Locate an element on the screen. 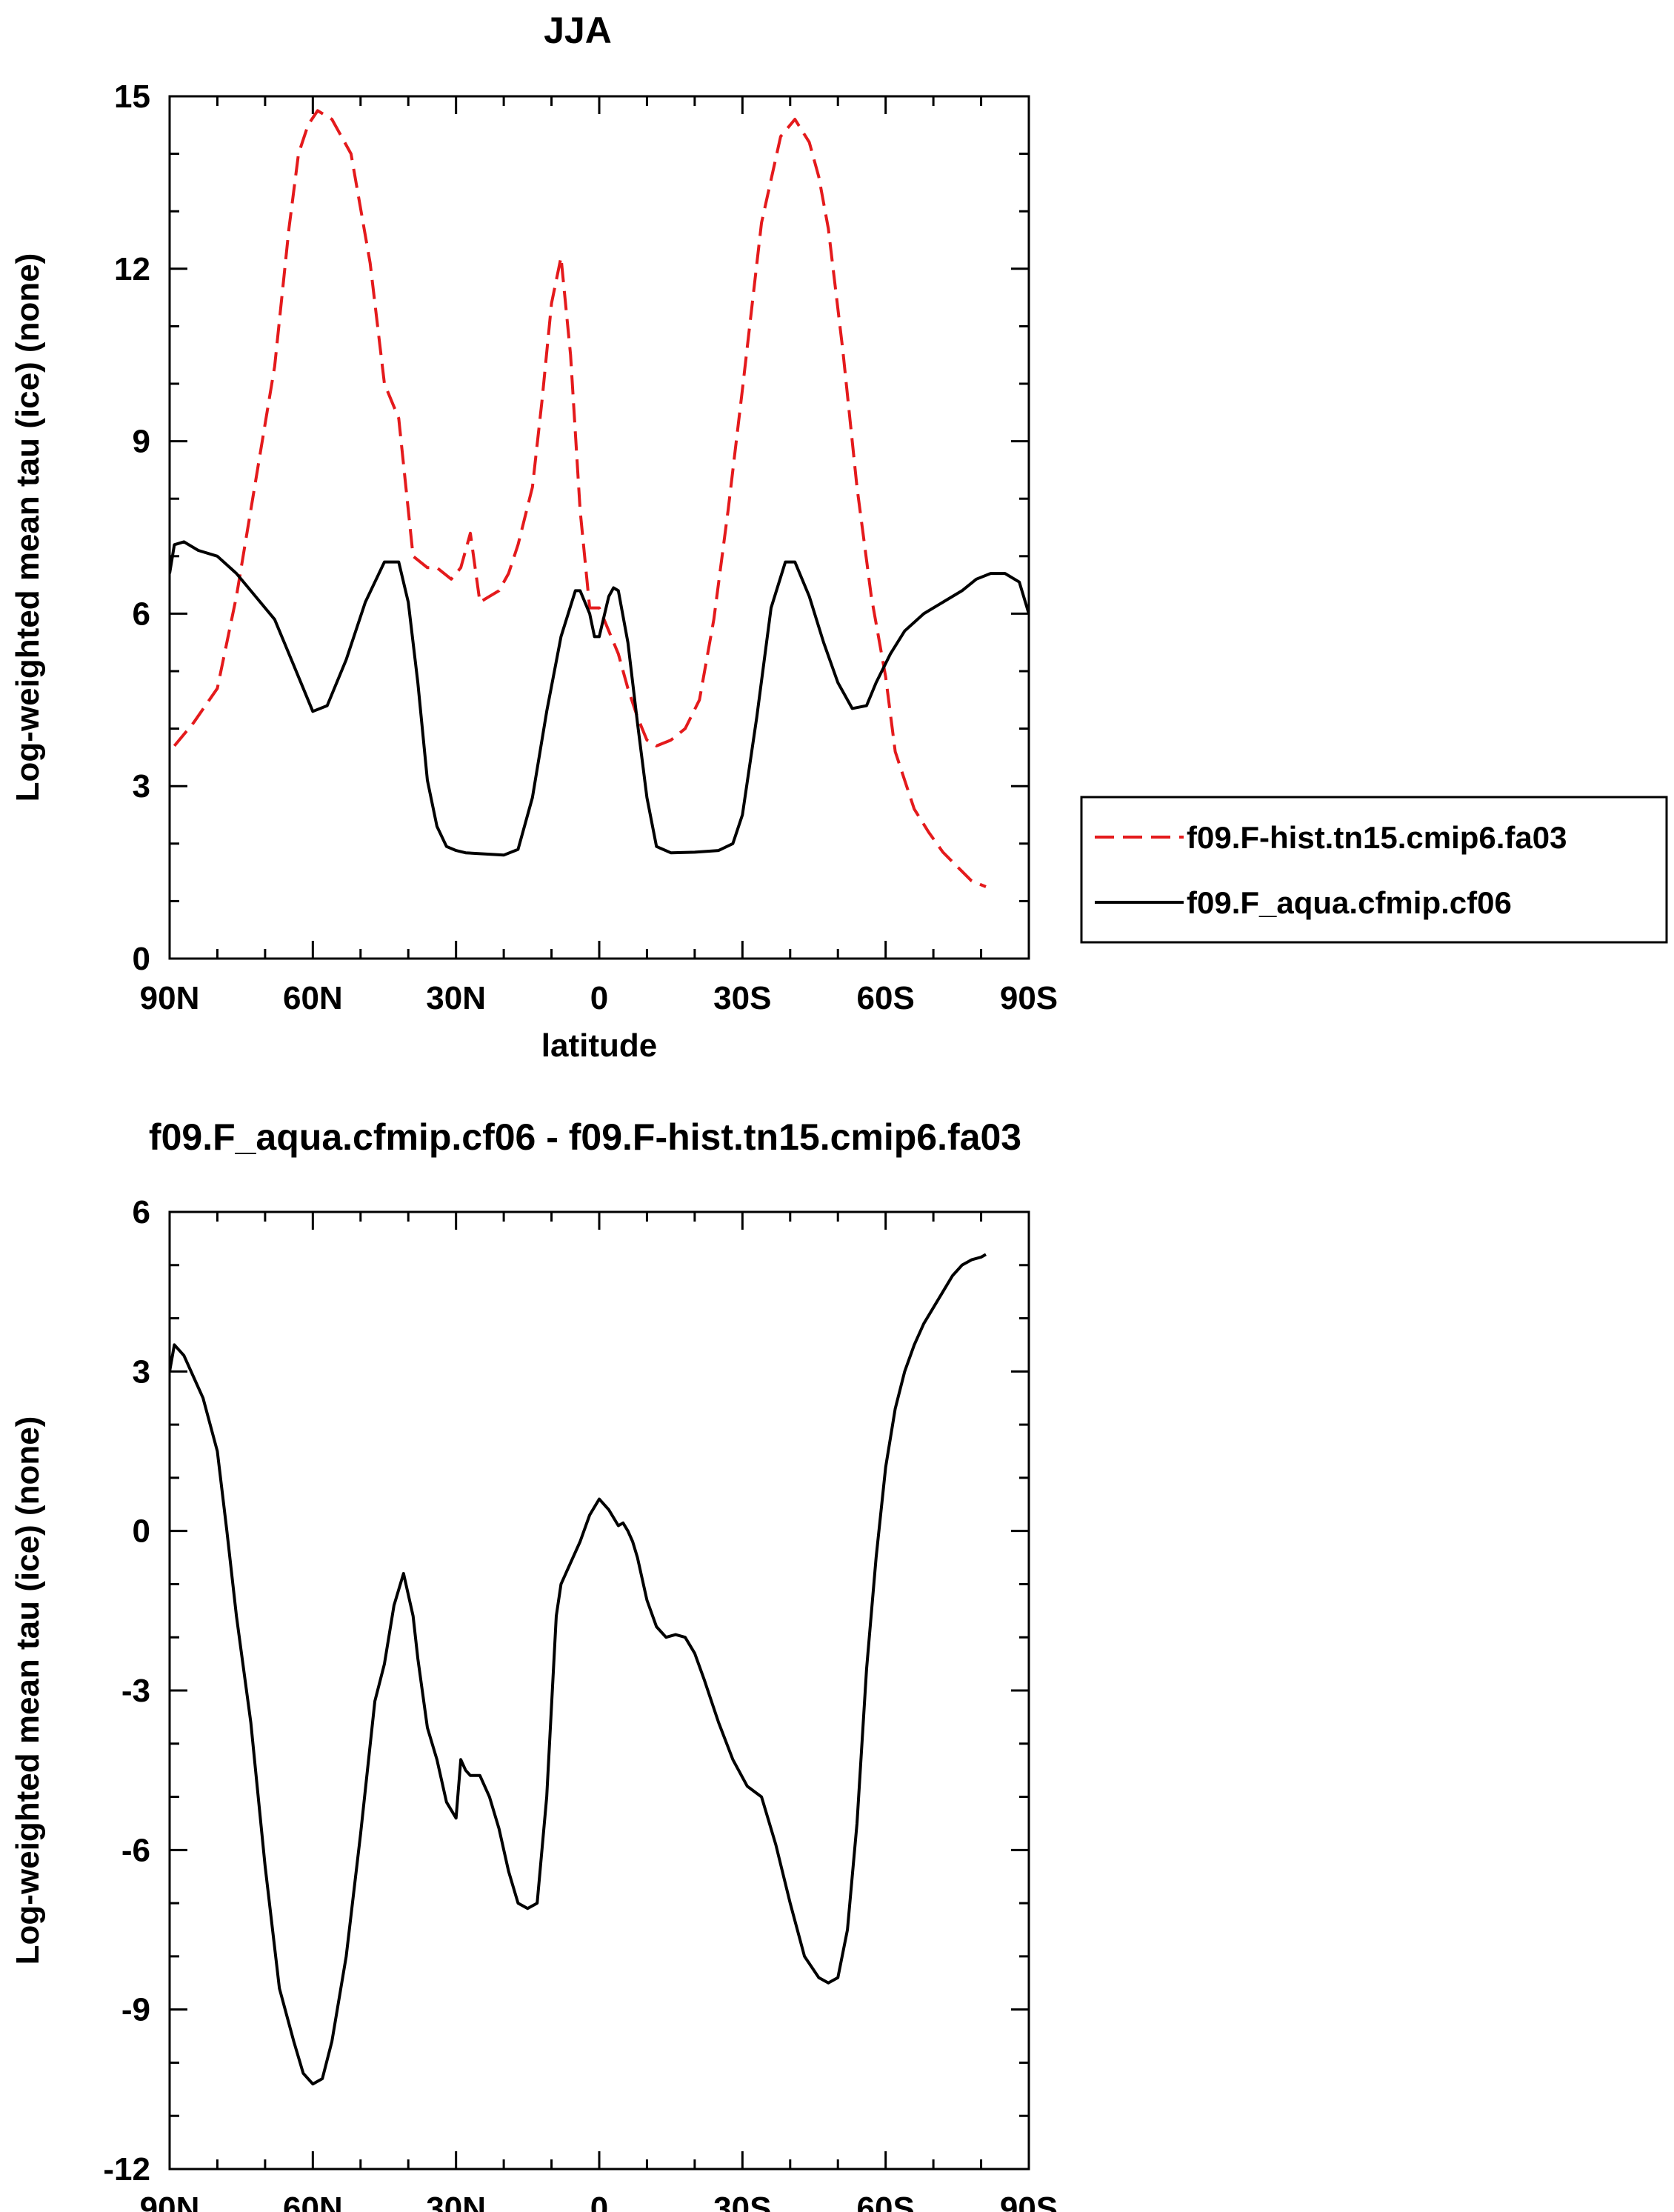  y-tick-label: 15 is located at coordinates (132, 97).